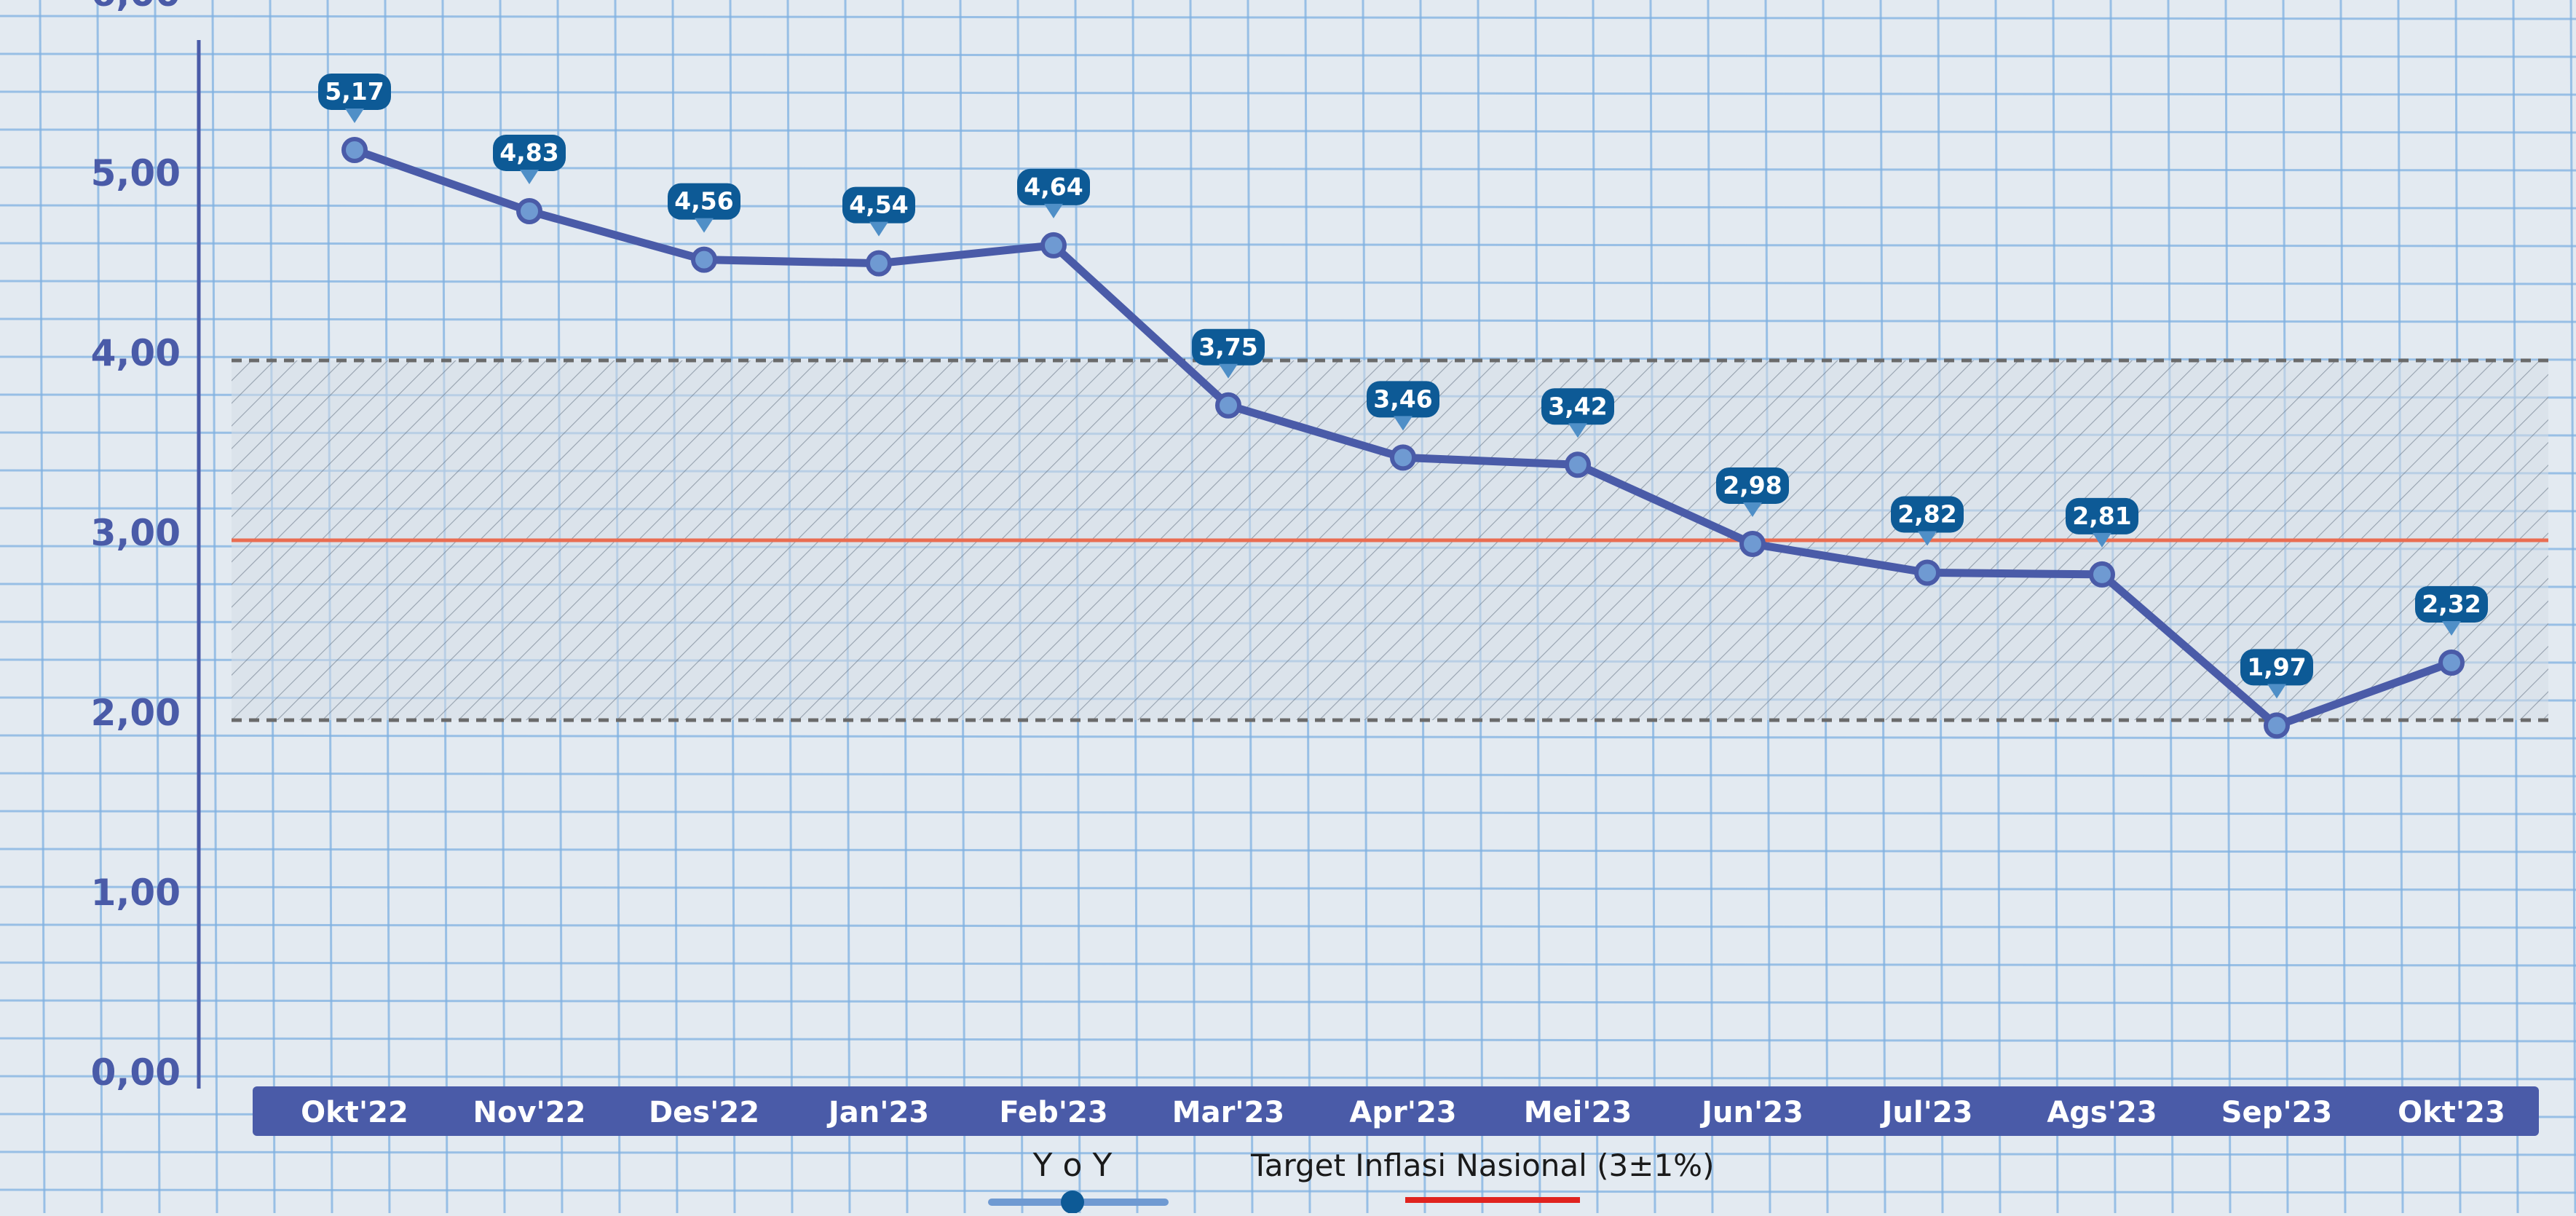  I want to click on y-tick-label: 5,00, so click(136, 173).